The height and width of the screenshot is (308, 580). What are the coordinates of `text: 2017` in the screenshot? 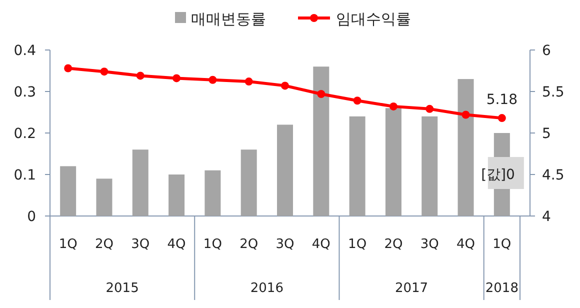 It's located at (411, 288).